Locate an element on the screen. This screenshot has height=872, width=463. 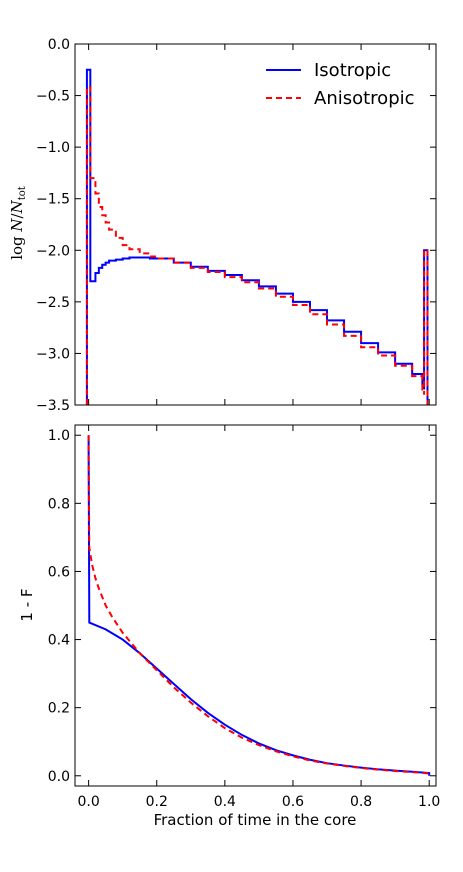
top-y-axis-label: log N/Ntot is located at coordinates (18, 223).